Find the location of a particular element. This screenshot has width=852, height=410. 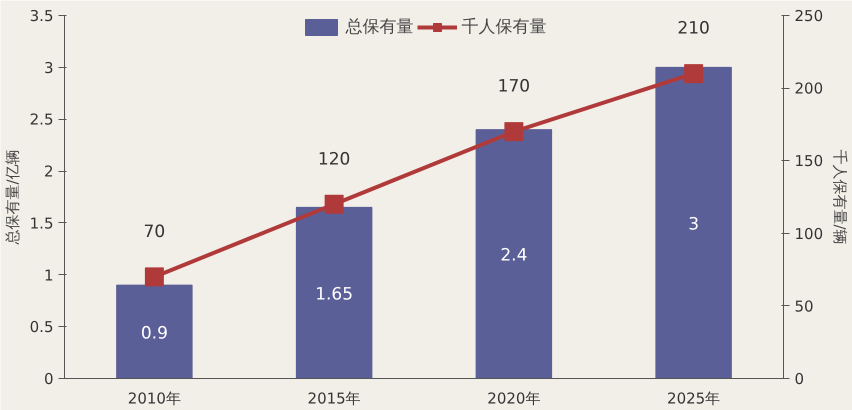

y2-axis-title: 千人保有量/辆 is located at coordinates (840, 197).